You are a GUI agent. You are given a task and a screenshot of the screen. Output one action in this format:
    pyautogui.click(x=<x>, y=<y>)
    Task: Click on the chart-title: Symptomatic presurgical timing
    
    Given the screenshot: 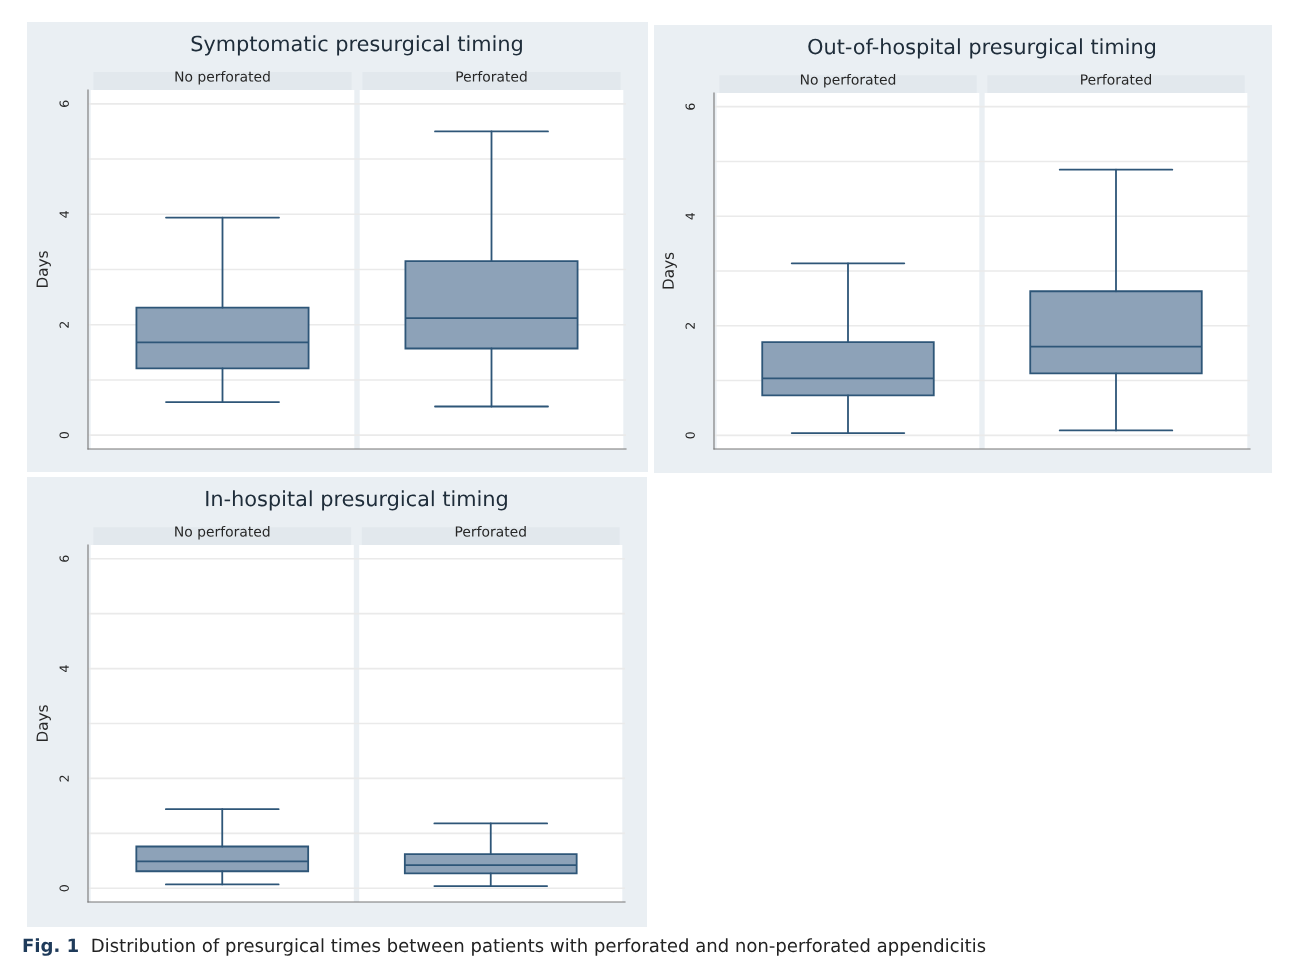 What is the action you would take?
    pyautogui.click(x=356, y=45)
    